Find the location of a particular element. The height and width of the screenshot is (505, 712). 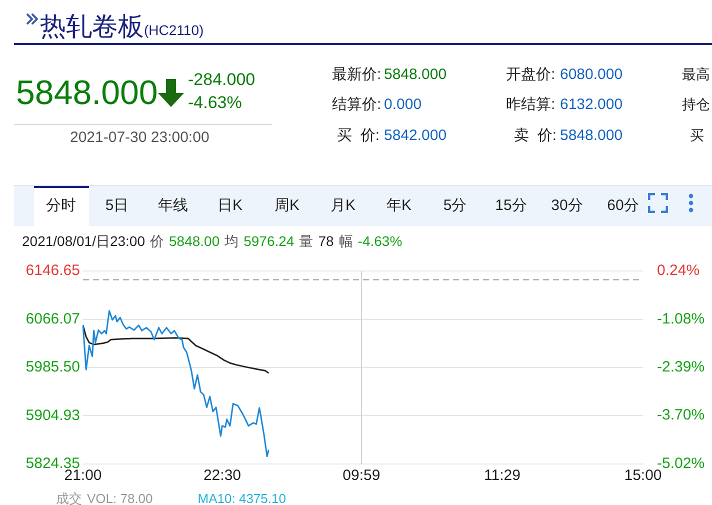

text: 成交 is located at coordinates (69, 497).